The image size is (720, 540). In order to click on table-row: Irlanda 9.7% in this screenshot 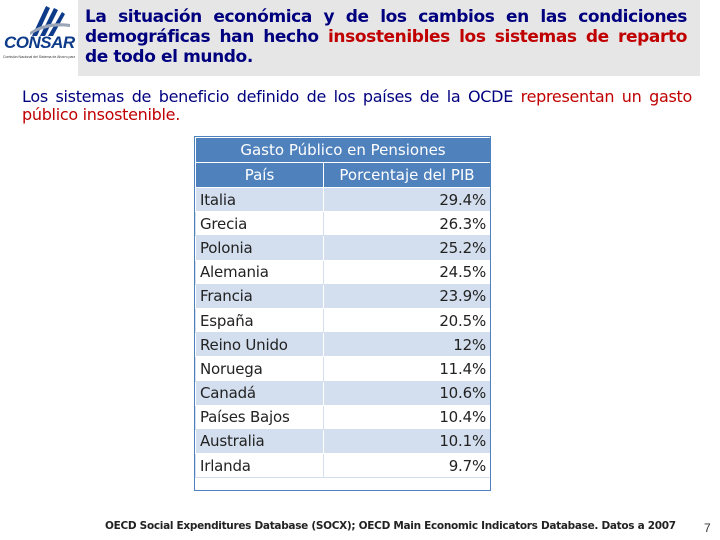, I will do `click(343, 466)`.